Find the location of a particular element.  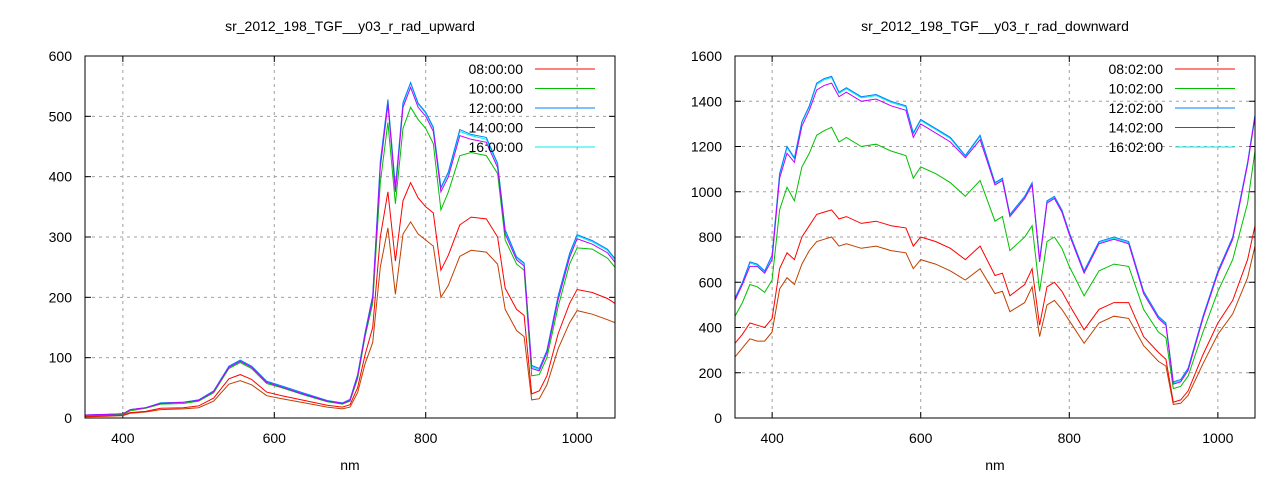

legend-label: 08:00:00 is located at coordinates (496, 69).